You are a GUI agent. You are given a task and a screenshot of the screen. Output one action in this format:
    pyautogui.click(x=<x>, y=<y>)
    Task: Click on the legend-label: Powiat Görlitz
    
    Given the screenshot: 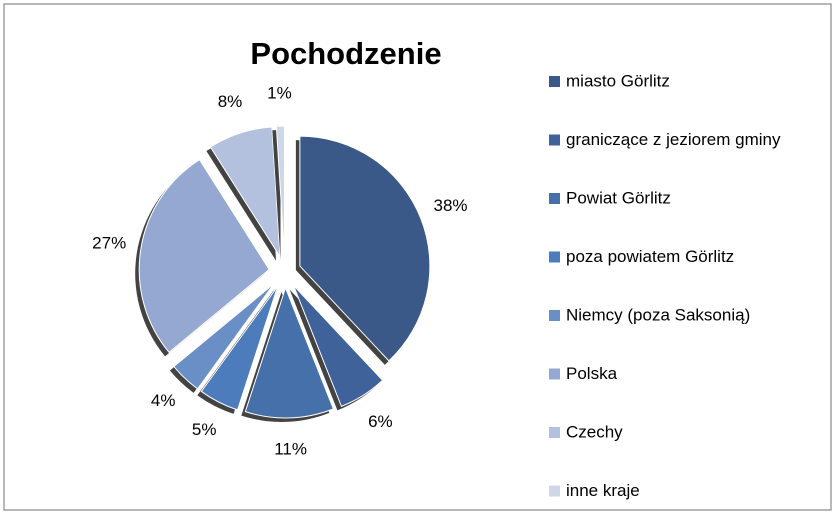 What is the action you would take?
    pyautogui.click(x=618, y=197)
    